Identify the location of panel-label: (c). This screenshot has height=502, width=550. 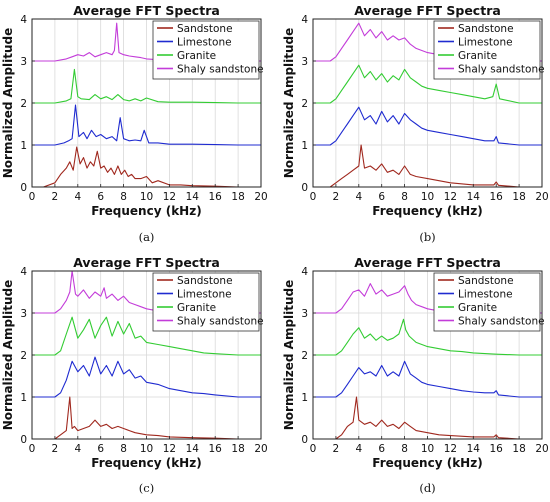
(146, 488).